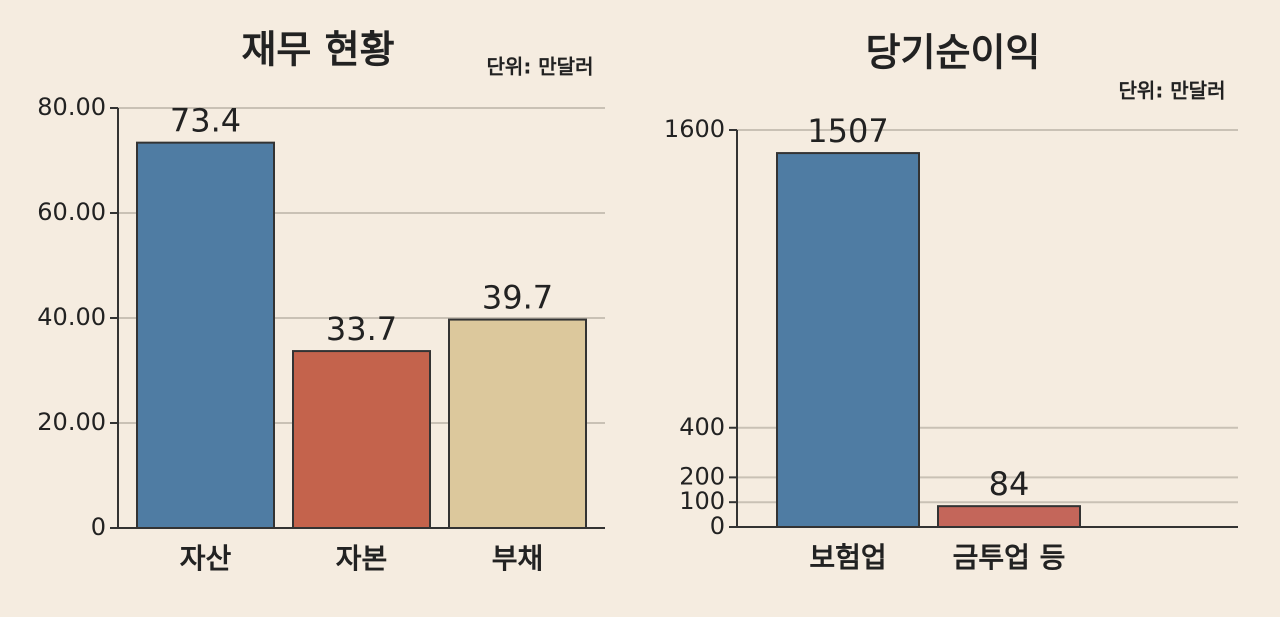 This screenshot has height=617, width=1280. Describe the element at coordinates (517, 298) in the screenshot. I see `value-label: 39.7` at that location.